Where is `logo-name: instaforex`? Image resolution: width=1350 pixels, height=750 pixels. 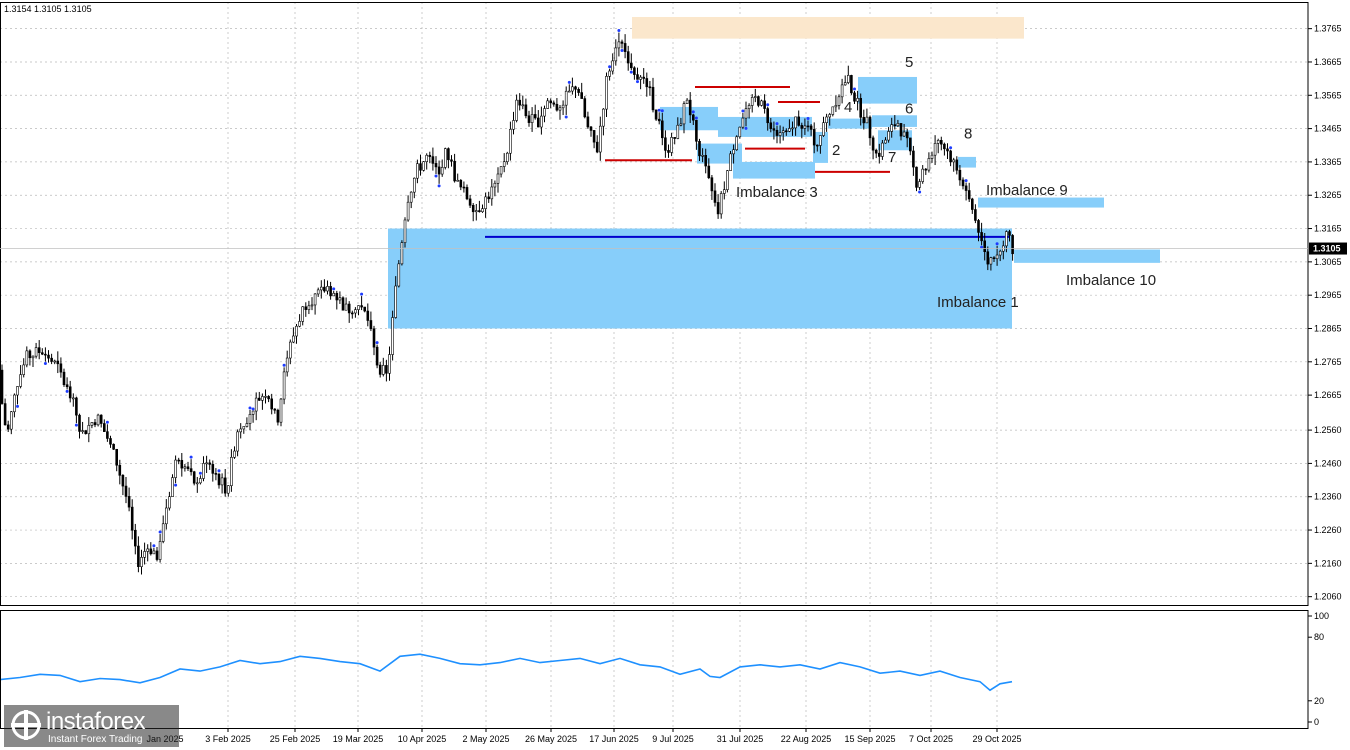 logo-name: instaforex is located at coordinates (96, 721).